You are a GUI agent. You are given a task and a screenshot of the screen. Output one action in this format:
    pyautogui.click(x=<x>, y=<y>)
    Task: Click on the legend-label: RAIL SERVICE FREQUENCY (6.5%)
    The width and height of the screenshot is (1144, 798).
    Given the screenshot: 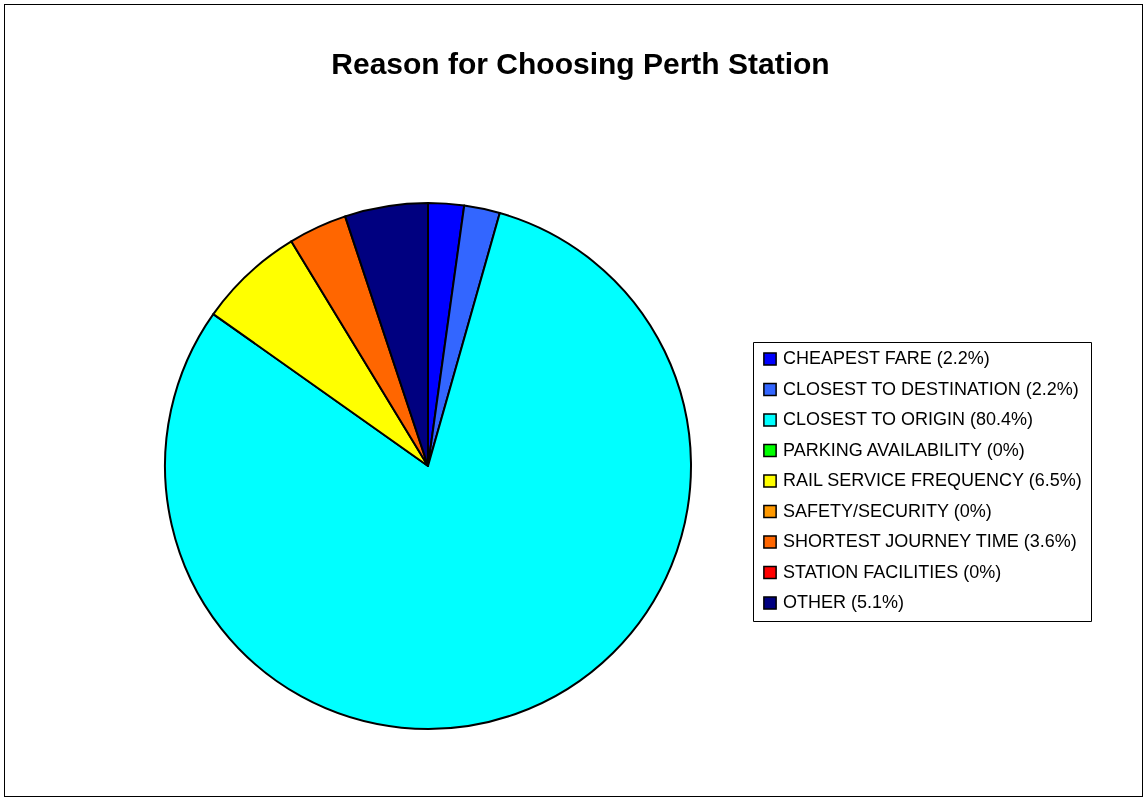 What is the action you would take?
    pyautogui.click(x=932, y=480)
    